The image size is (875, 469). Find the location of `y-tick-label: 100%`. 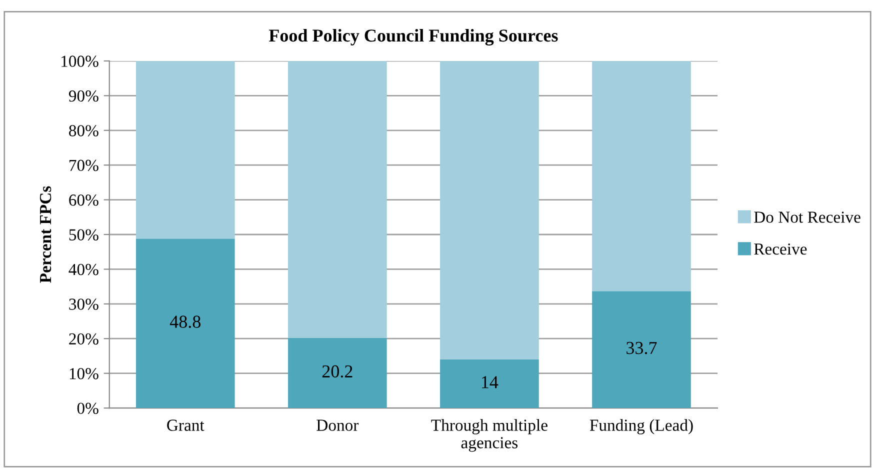

y-tick-label: 100% is located at coordinates (80, 61).